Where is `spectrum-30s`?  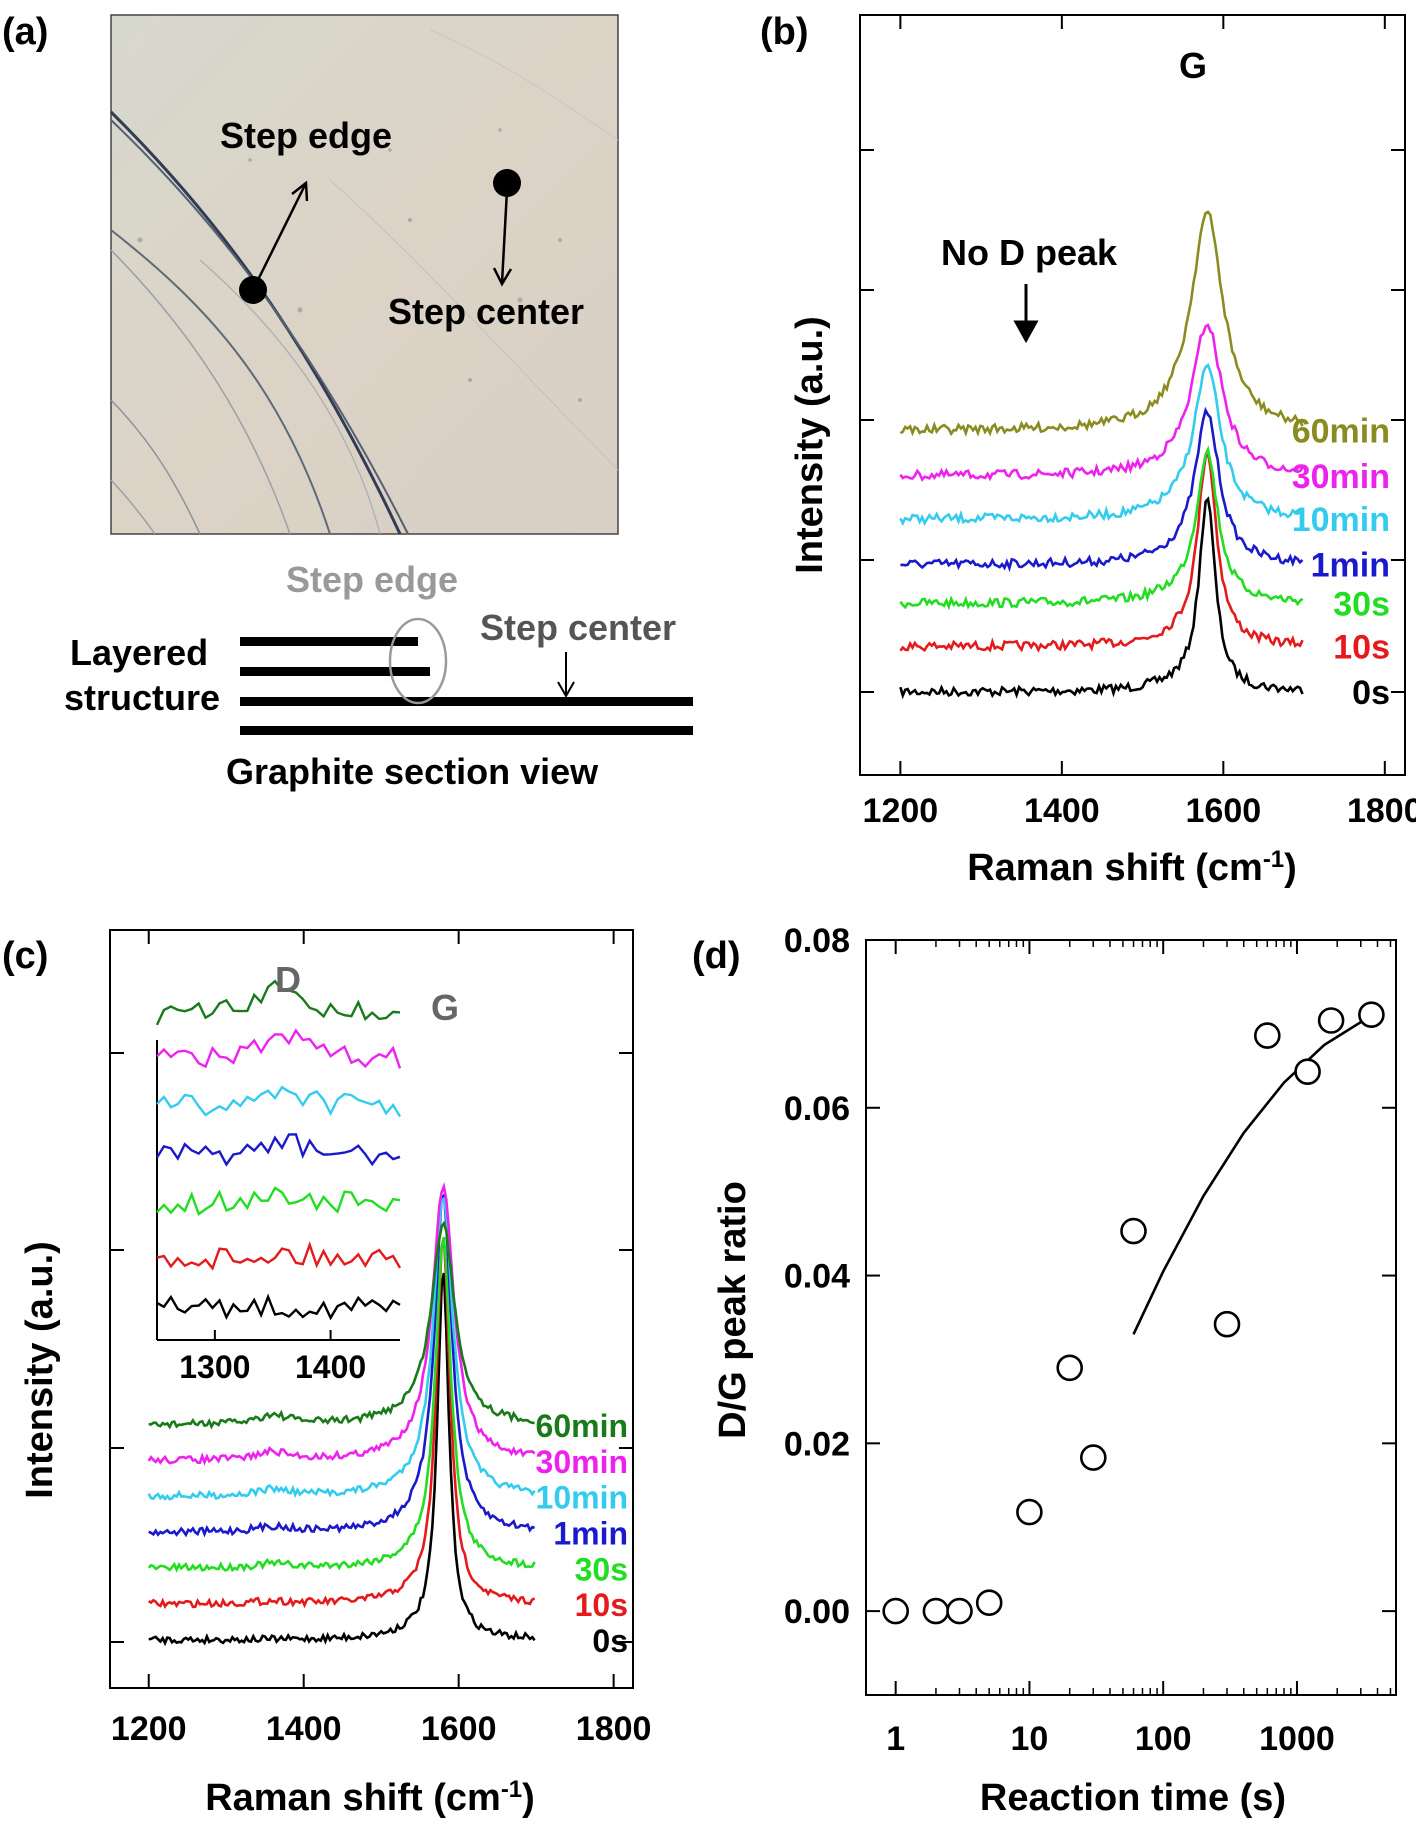 spectrum-30s is located at coordinates (341, 1404).